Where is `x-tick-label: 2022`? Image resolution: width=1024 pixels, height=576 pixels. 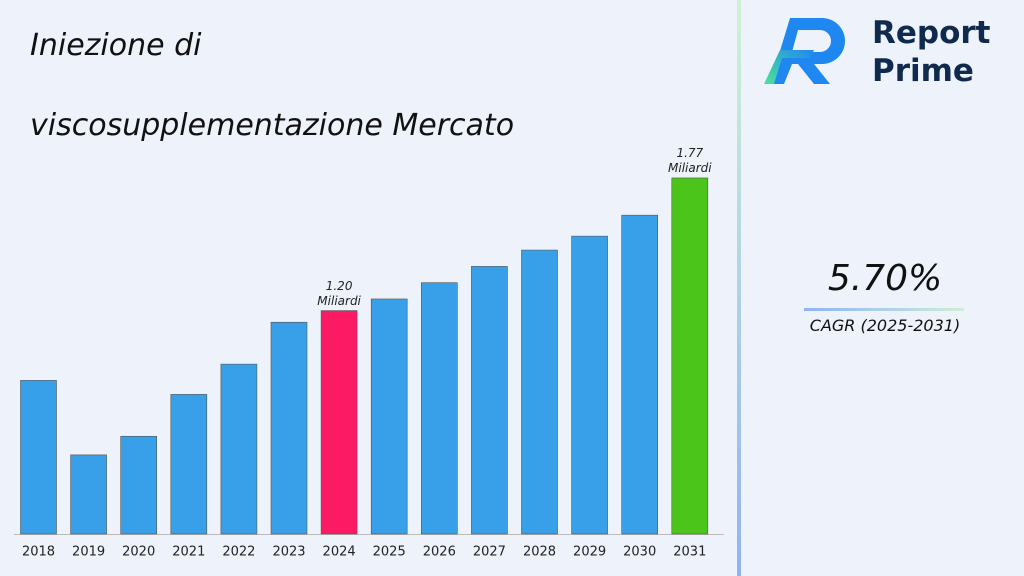
x-tick-label: 2022 is located at coordinates (238, 552).